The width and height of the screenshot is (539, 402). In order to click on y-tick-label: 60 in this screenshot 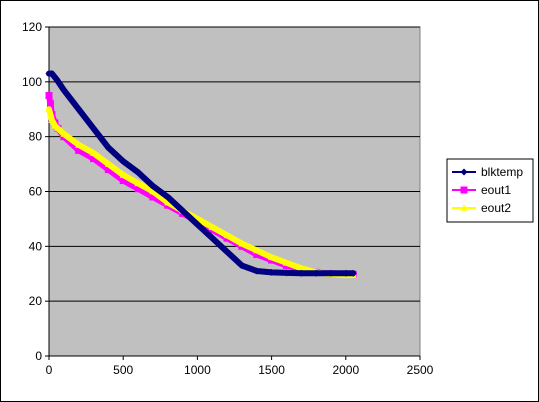, I will do `click(36, 192)`.